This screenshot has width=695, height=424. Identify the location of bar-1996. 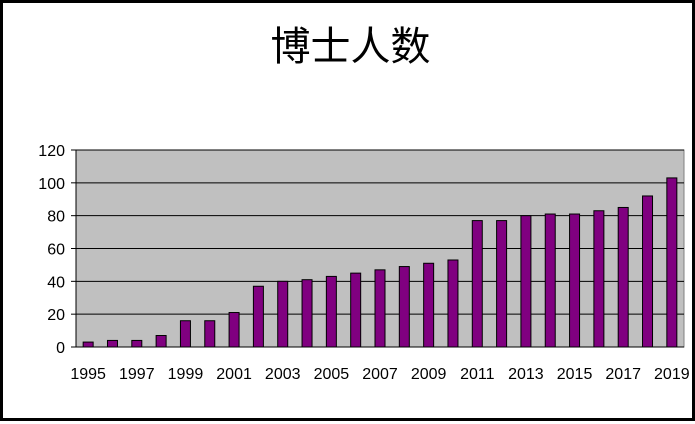
(112, 343).